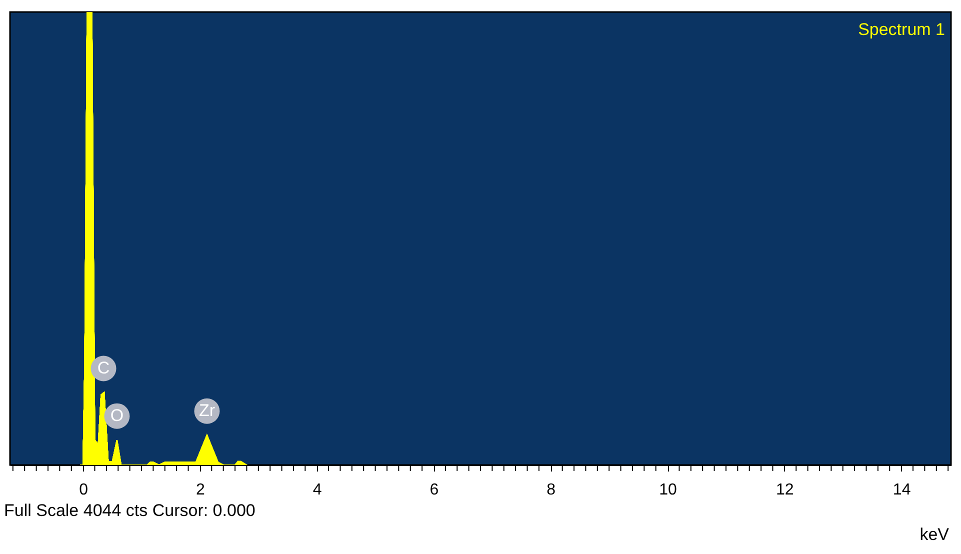 Image resolution: width=961 pixels, height=554 pixels. Describe the element at coordinates (130, 510) in the screenshot. I see `text: Full Scale 4044 cts Cursor: 0.000` at that location.